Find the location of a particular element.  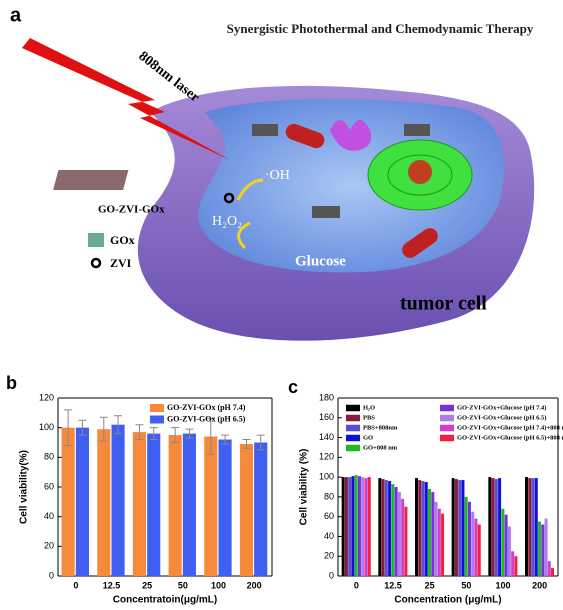

gox-icon is located at coordinates (96, 240).